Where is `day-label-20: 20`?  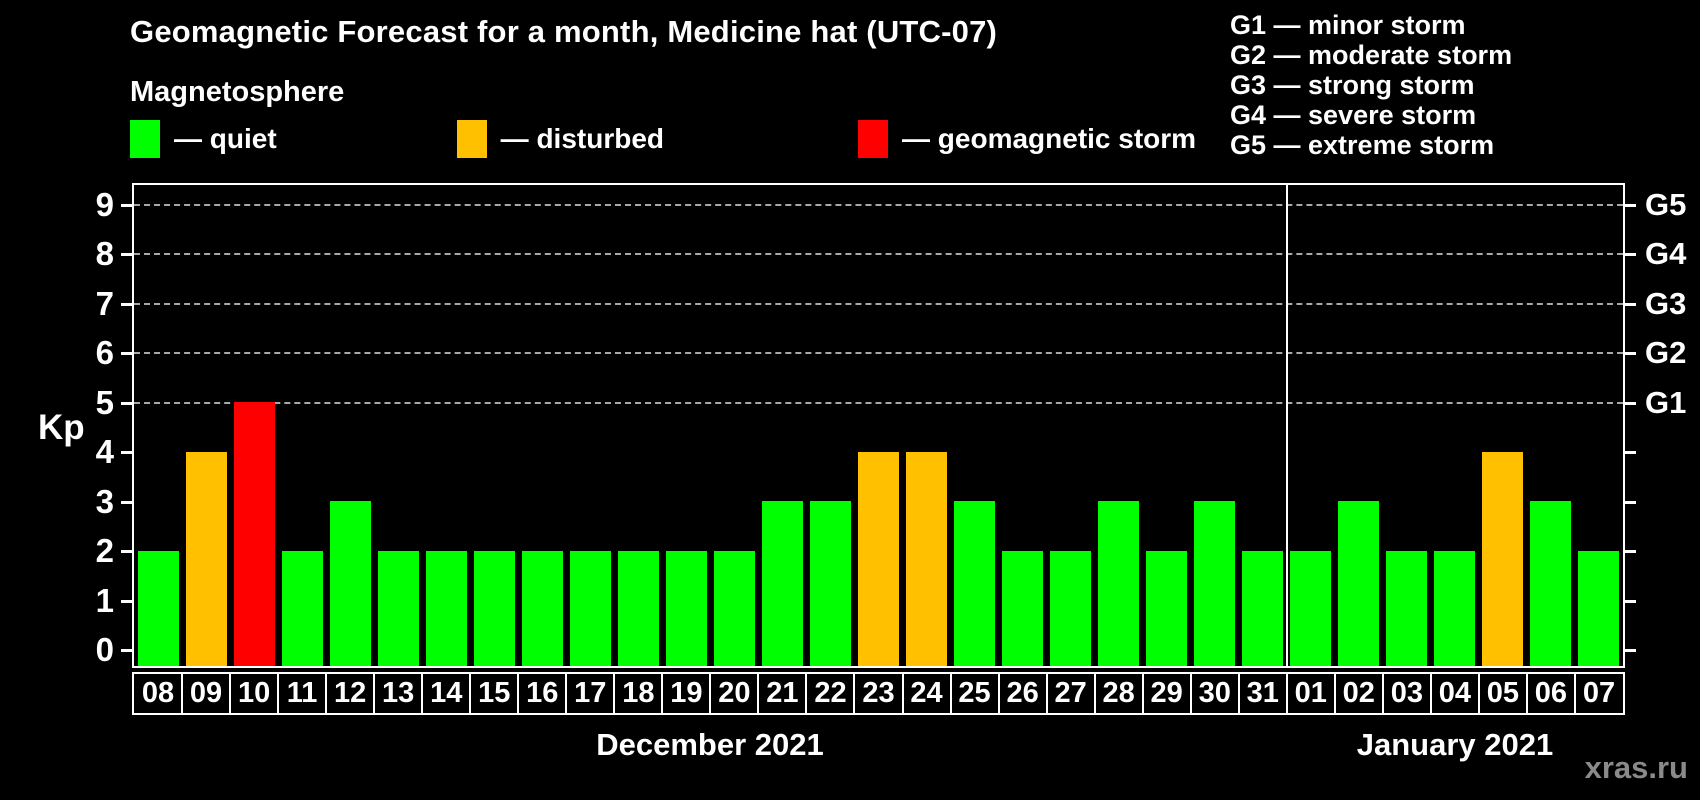 day-label-20: 20 is located at coordinates (734, 693).